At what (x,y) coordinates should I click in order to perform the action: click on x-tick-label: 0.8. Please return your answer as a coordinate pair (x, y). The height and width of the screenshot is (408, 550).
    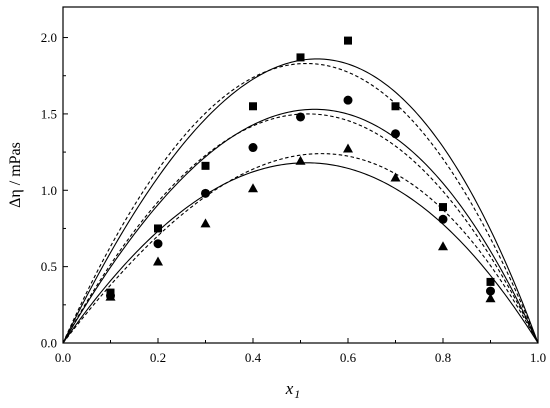
    Looking at the image, I should click on (443, 357).